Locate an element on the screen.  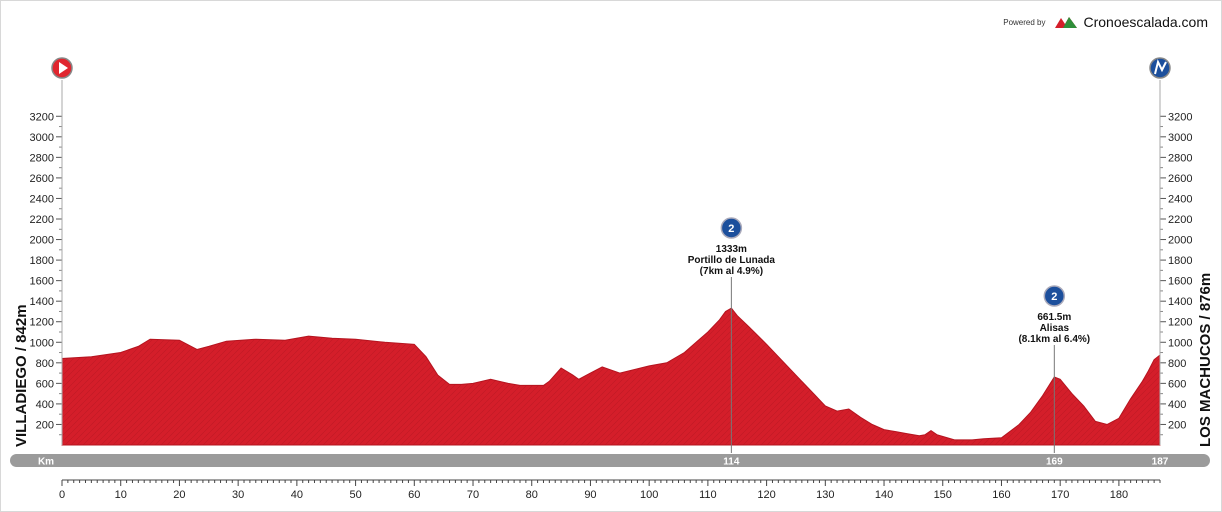
y-tick-label-right: 2800 is located at coordinates (1180, 158).